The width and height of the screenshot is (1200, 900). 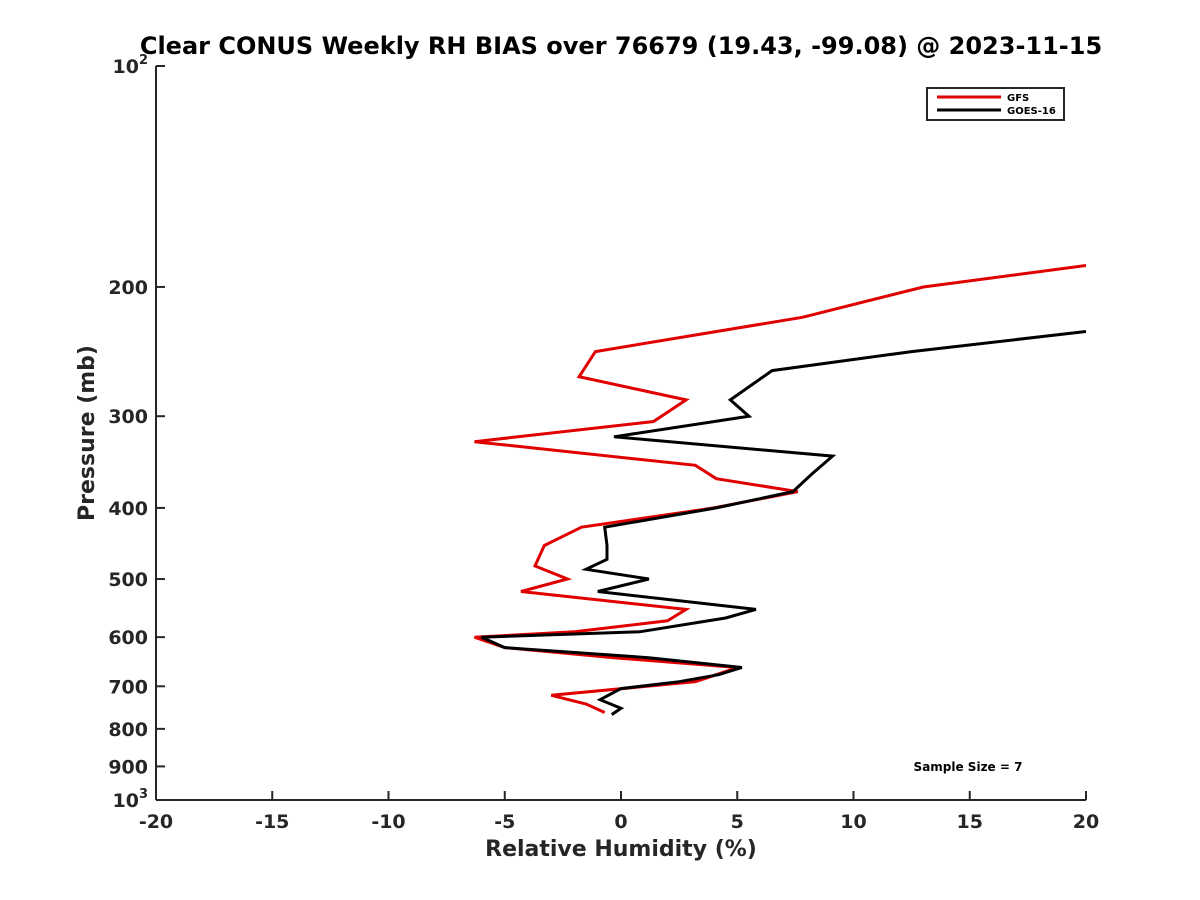 I want to click on x-tick-label: 20, so click(x=1086, y=822).